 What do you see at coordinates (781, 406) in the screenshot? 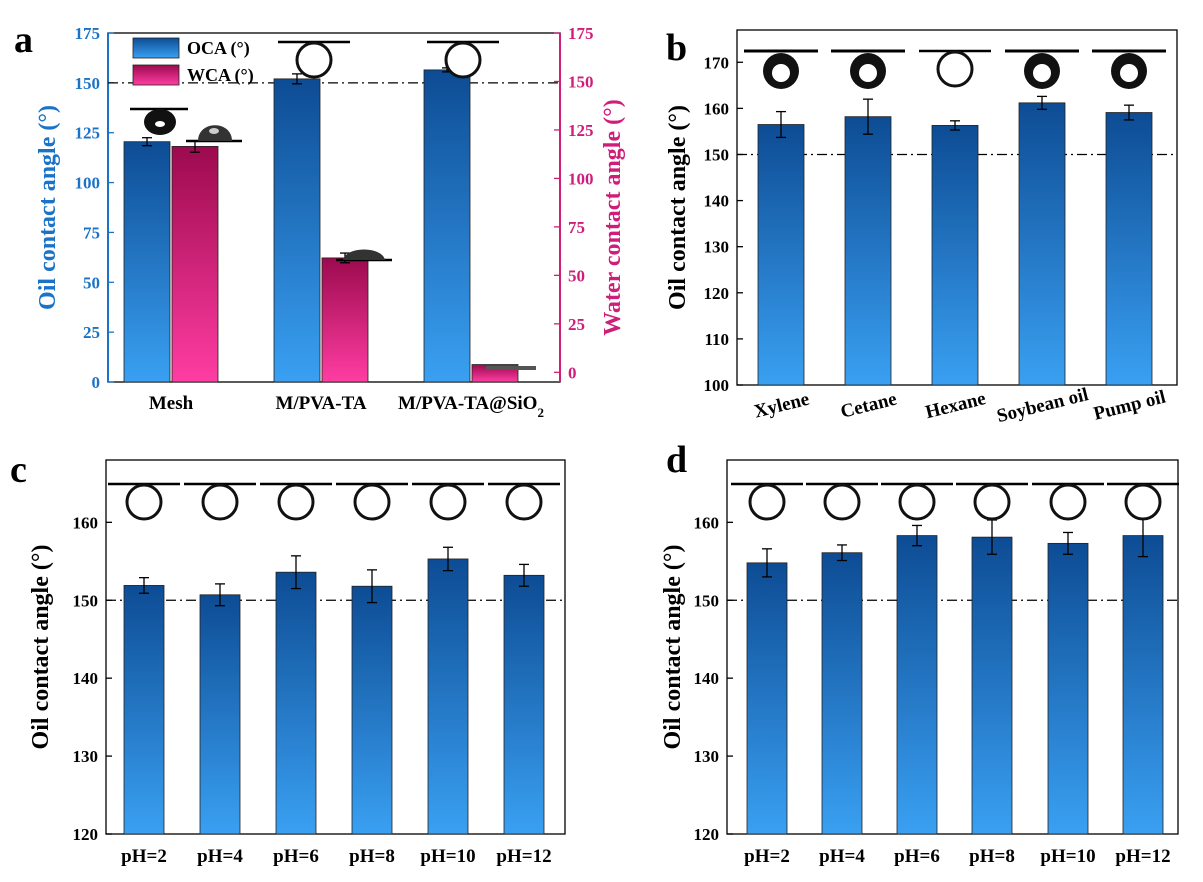
I see `x-tick-label: Xylene` at bounding box center [781, 406].